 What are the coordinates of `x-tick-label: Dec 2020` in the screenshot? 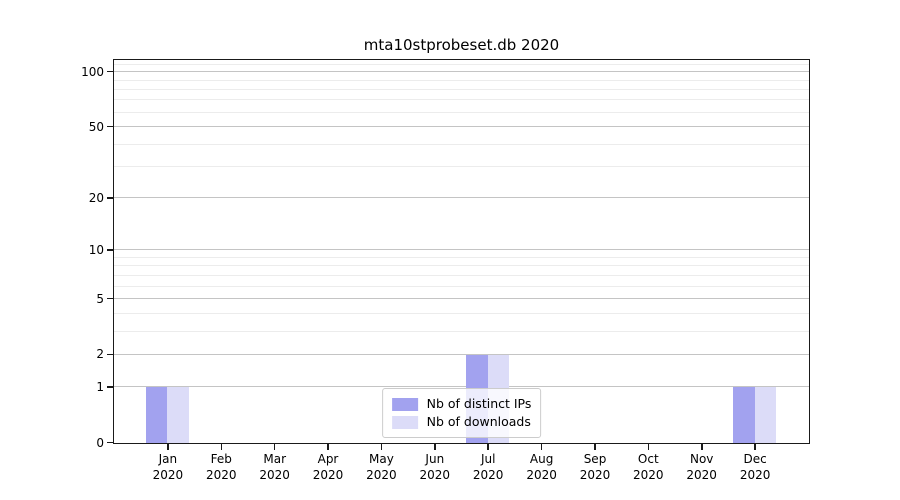 It's located at (755, 467).